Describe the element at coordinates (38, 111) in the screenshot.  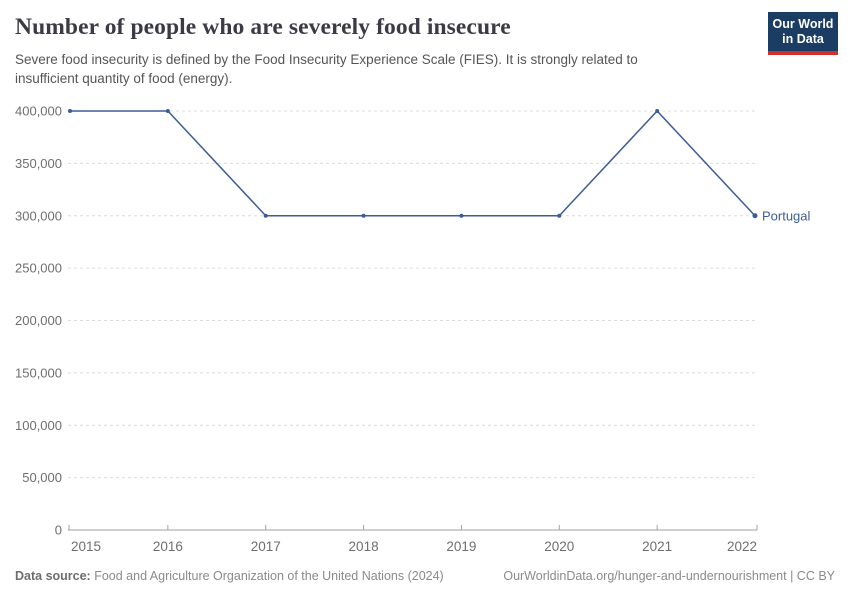
I see `y-axis-tick-label: 400,000` at that location.